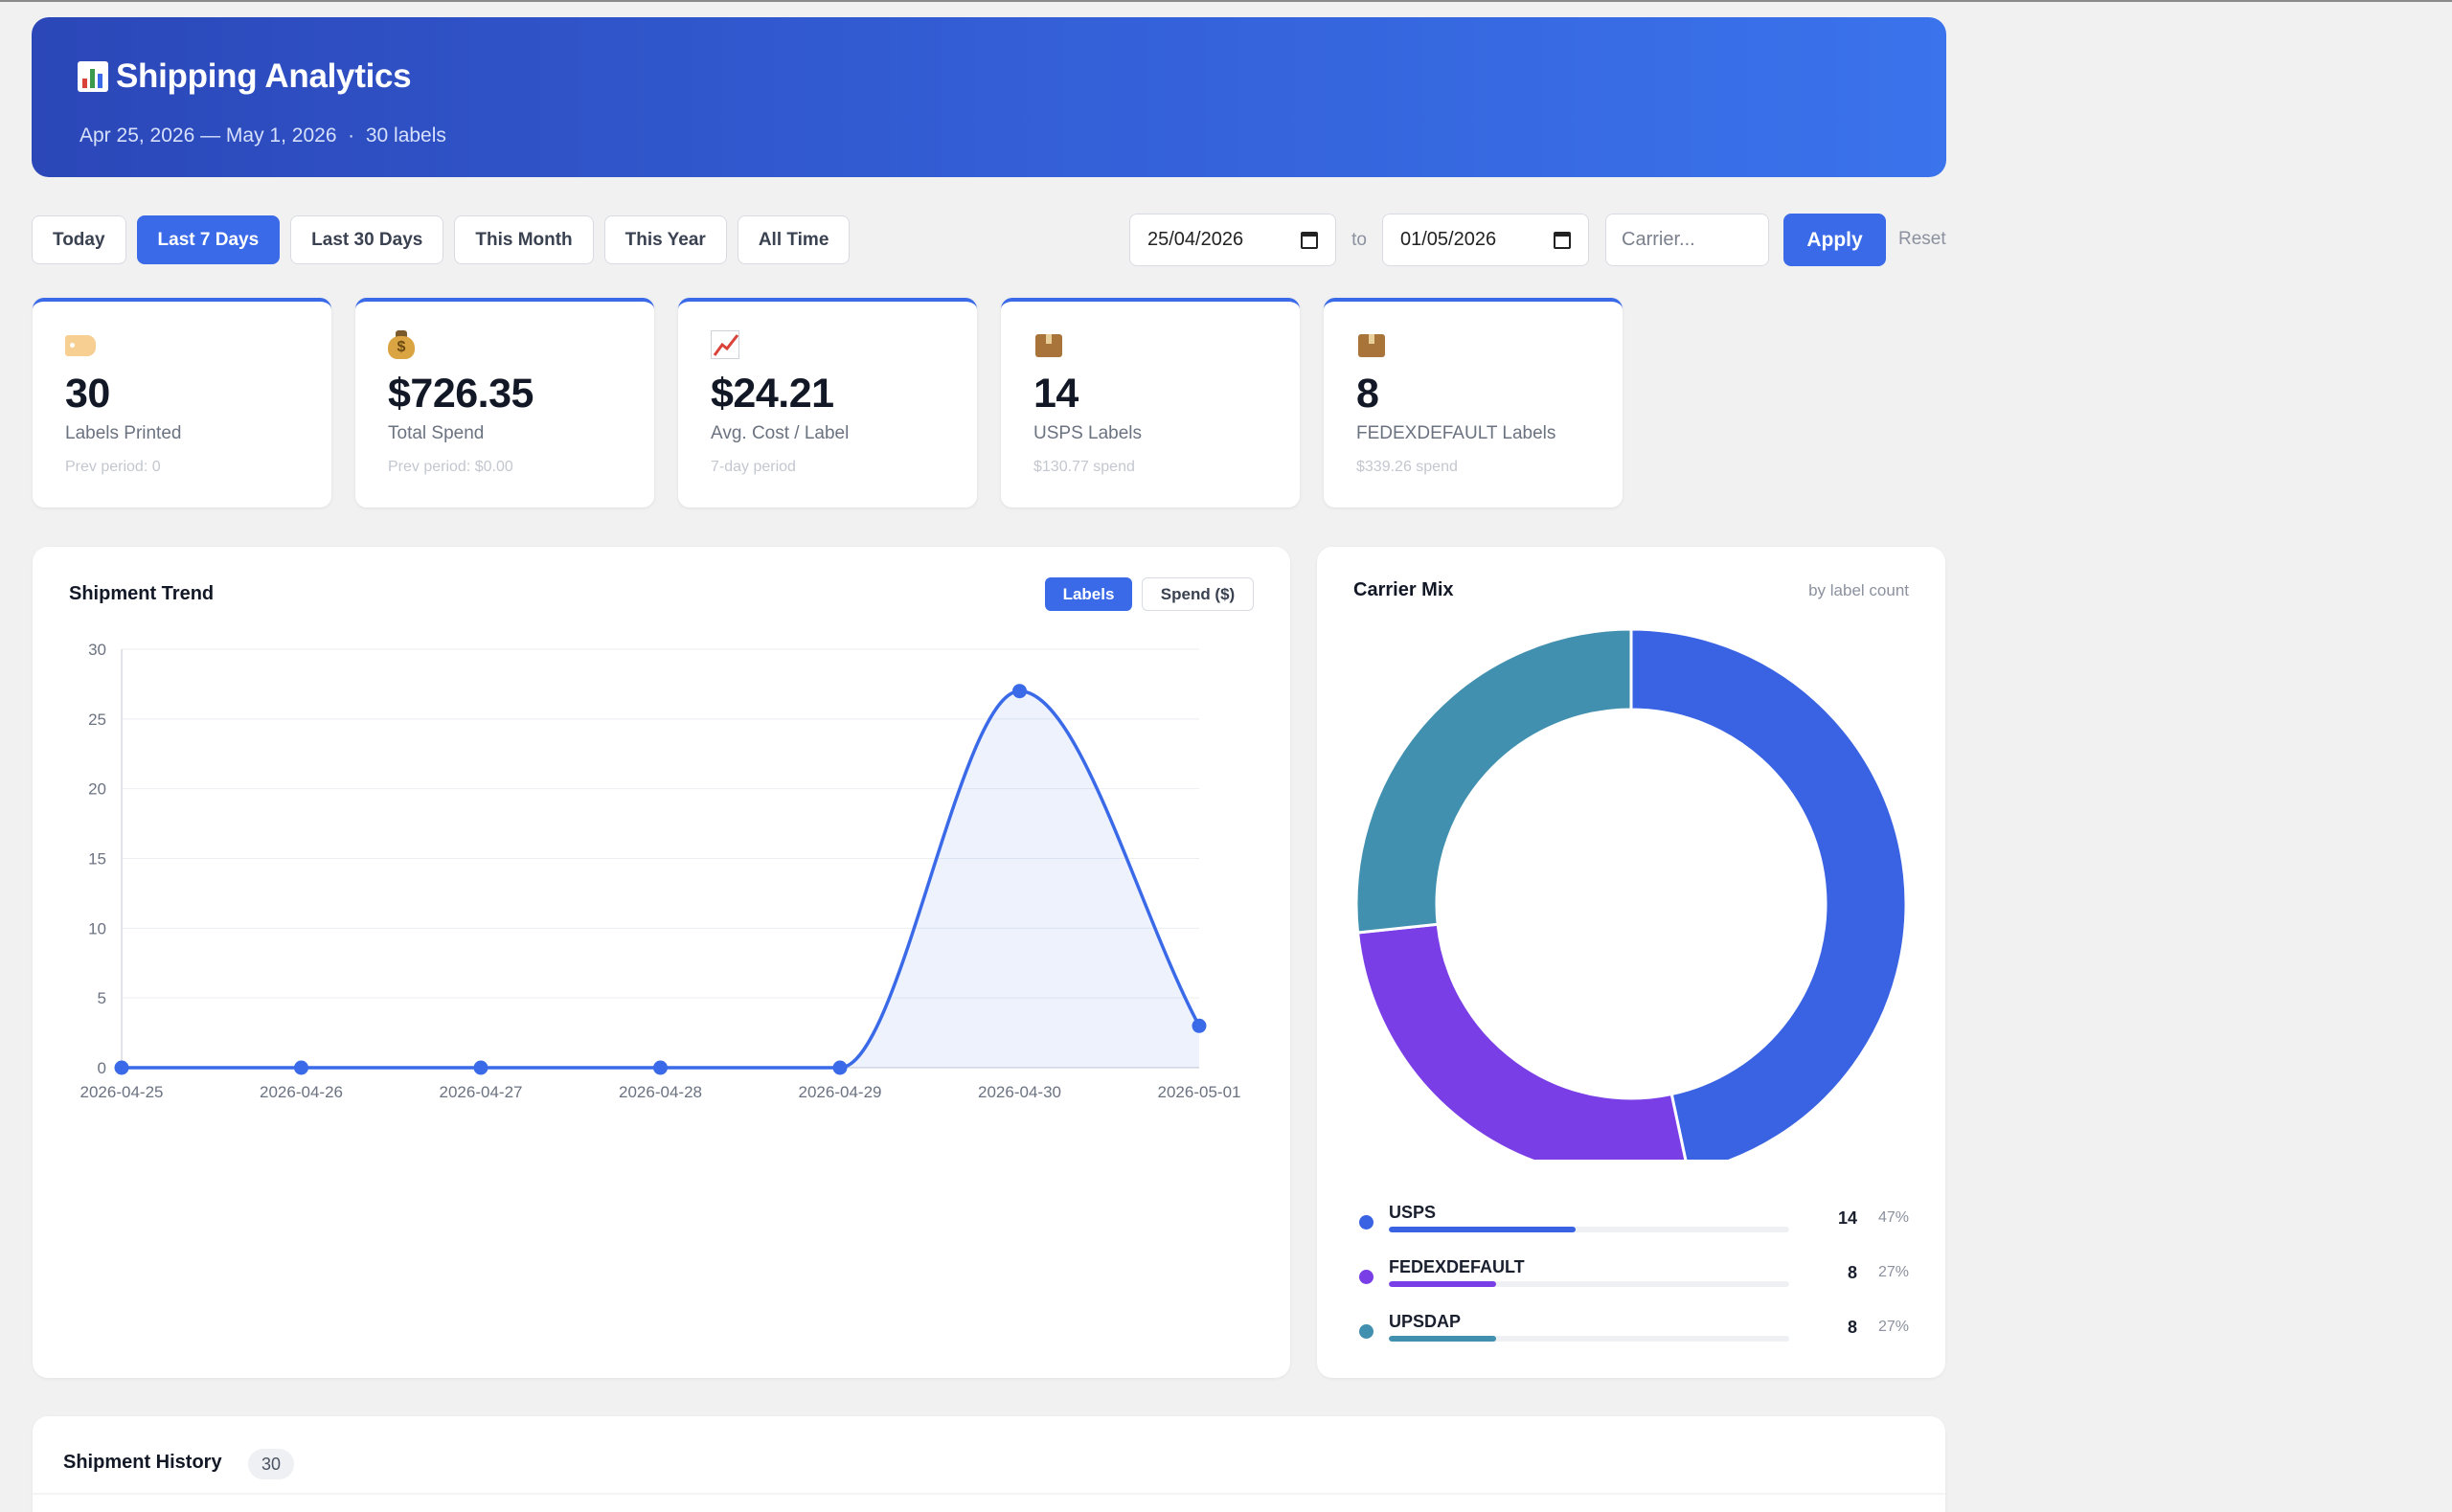 This screenshot has height=1512, width=2452. I want to click on stat-subtext: Prev period: 0, so click(113, 467).